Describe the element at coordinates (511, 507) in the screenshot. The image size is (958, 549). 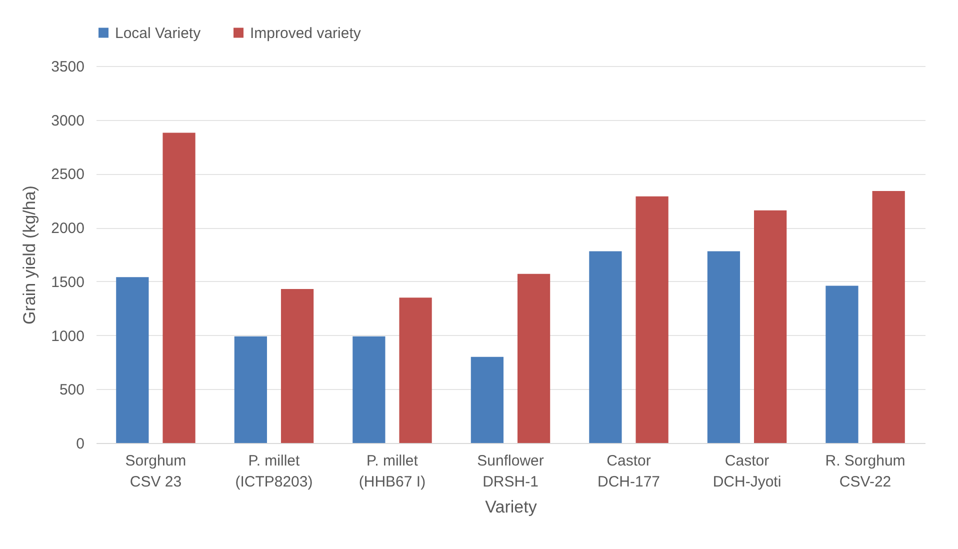
I see `x-axis-title: Variety` at that location.